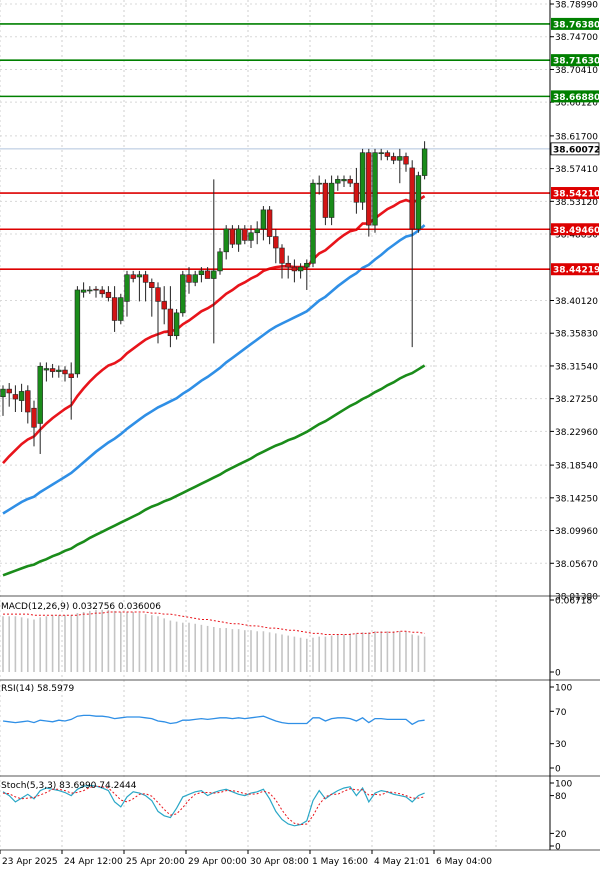 This screenshot has height=876, width=600. What do you see at coordinates (69, 786) in the screenshot?
I see `stoch-label: Stoch(5,3,3) 83.6990 74.2444` at bounding box center [69, 786].